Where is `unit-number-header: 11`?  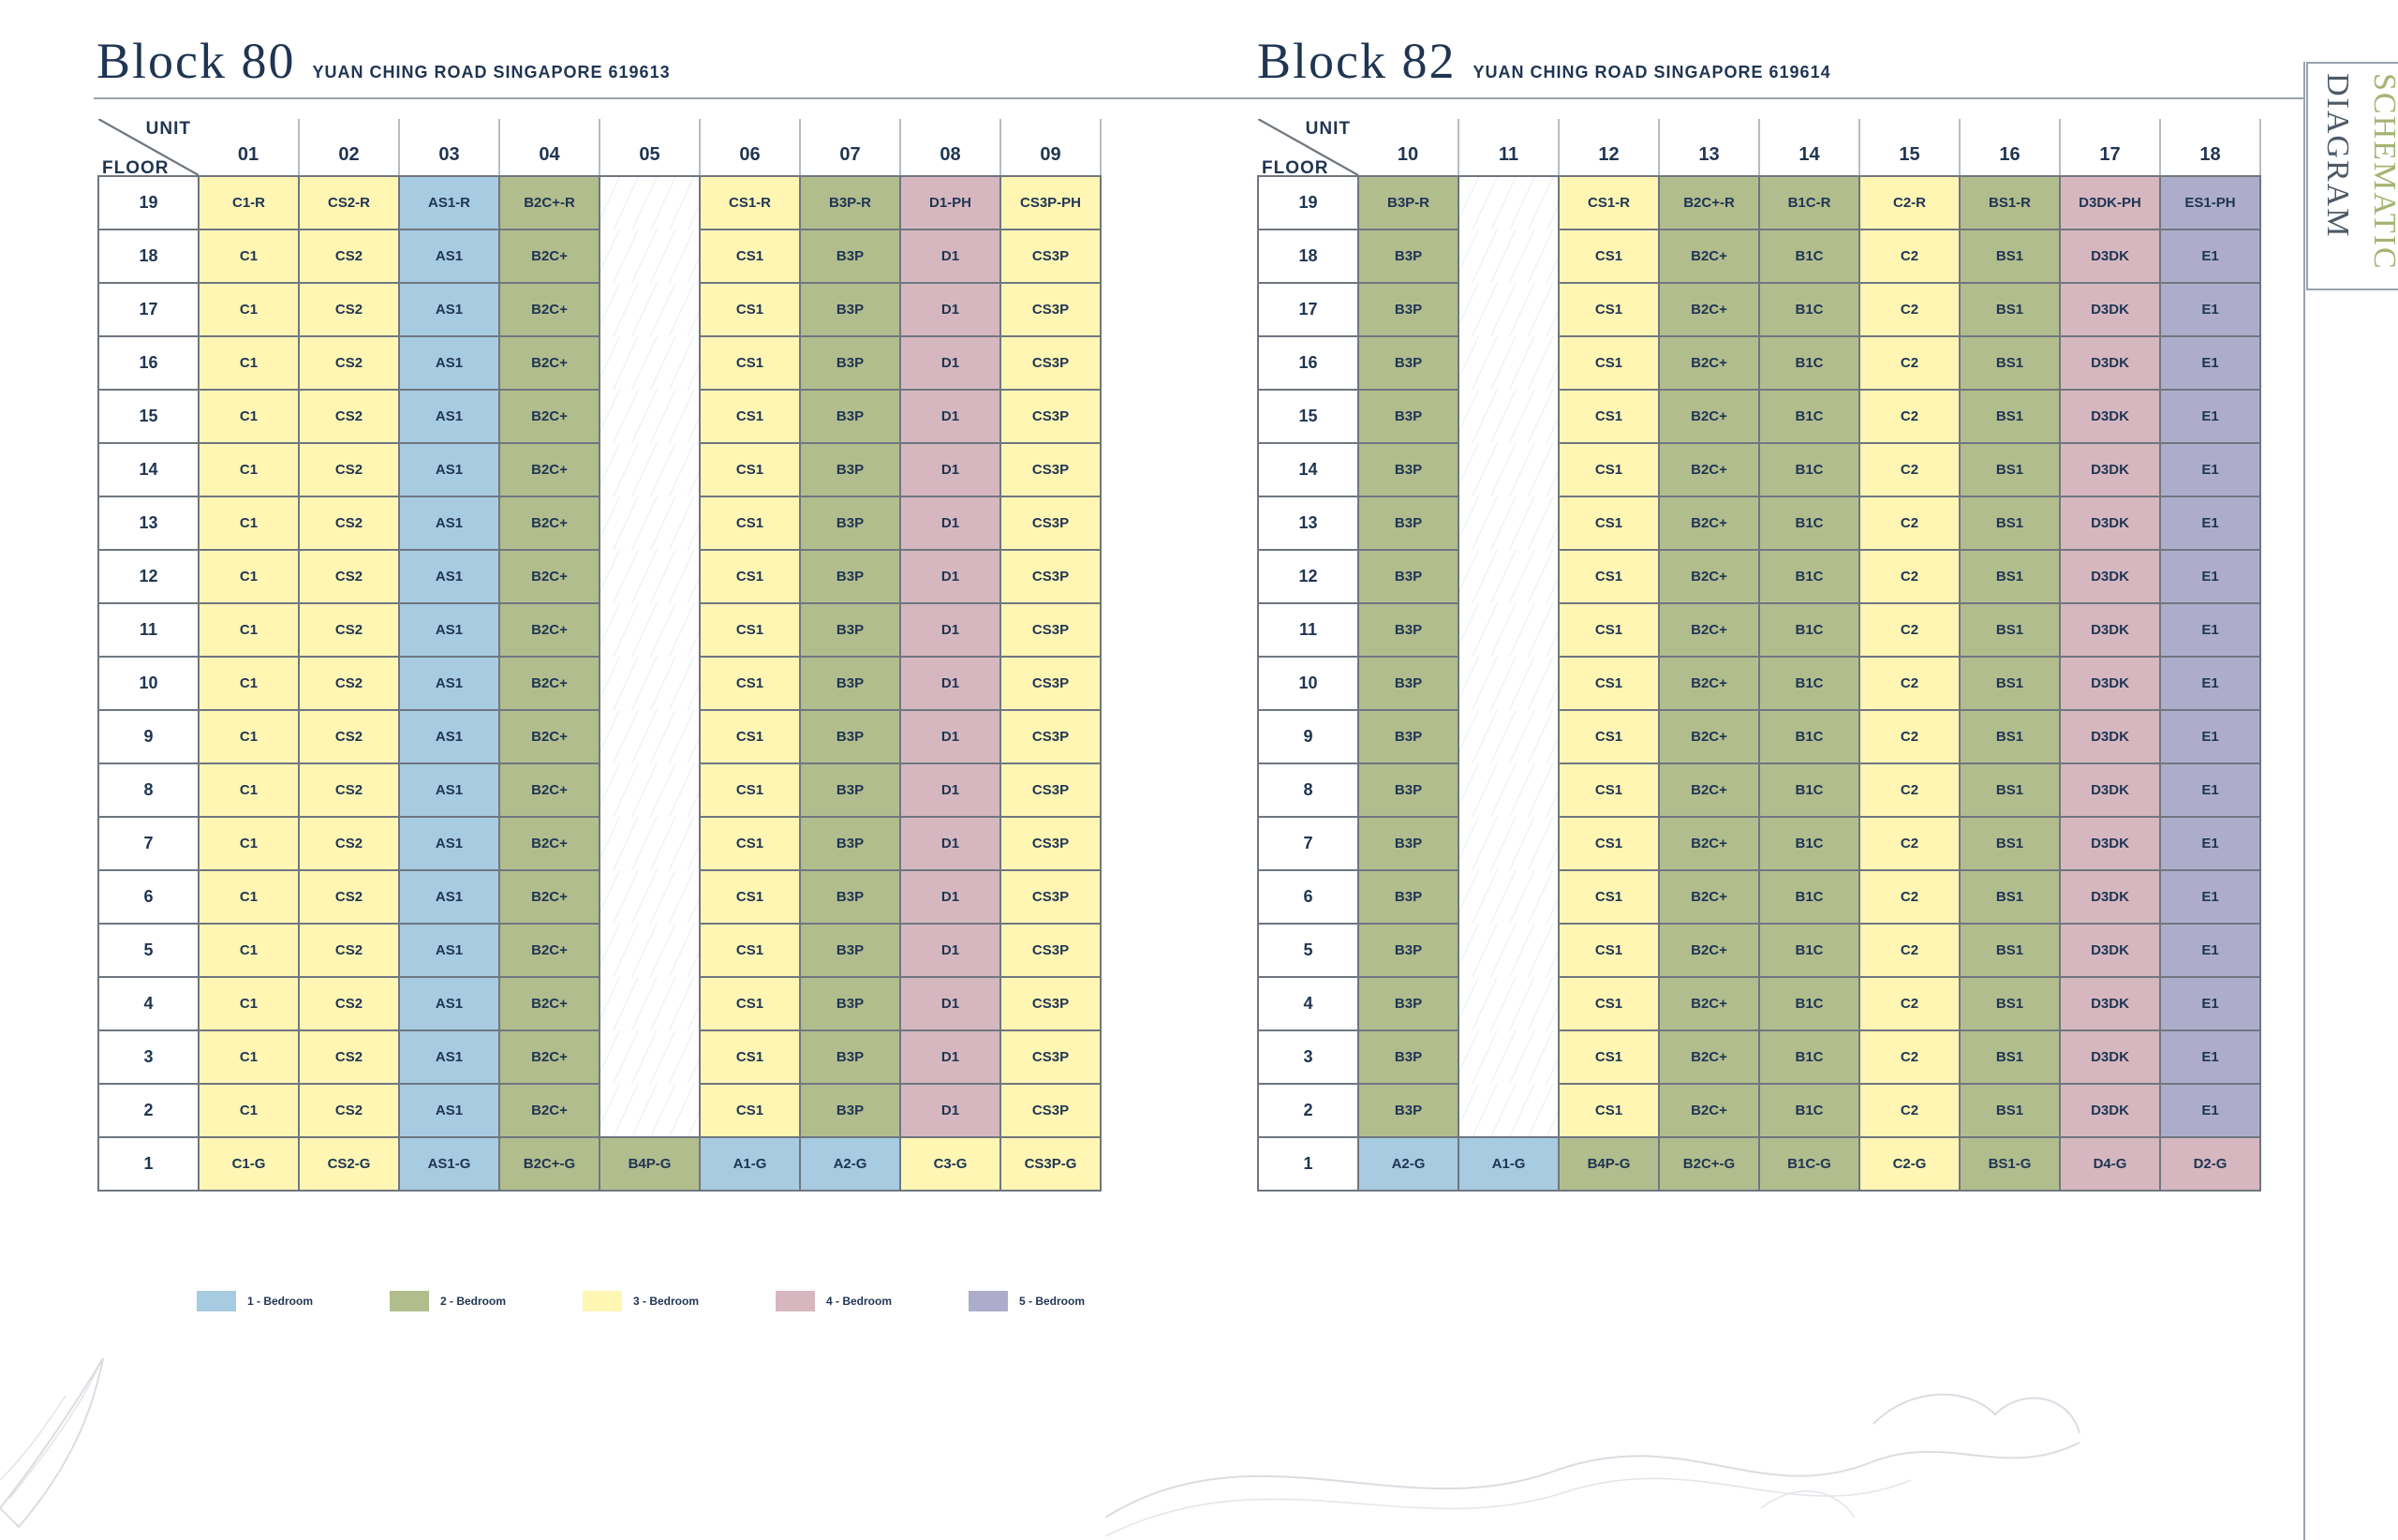 unit-number-header: 11 is located at coordinates (1509, 148).